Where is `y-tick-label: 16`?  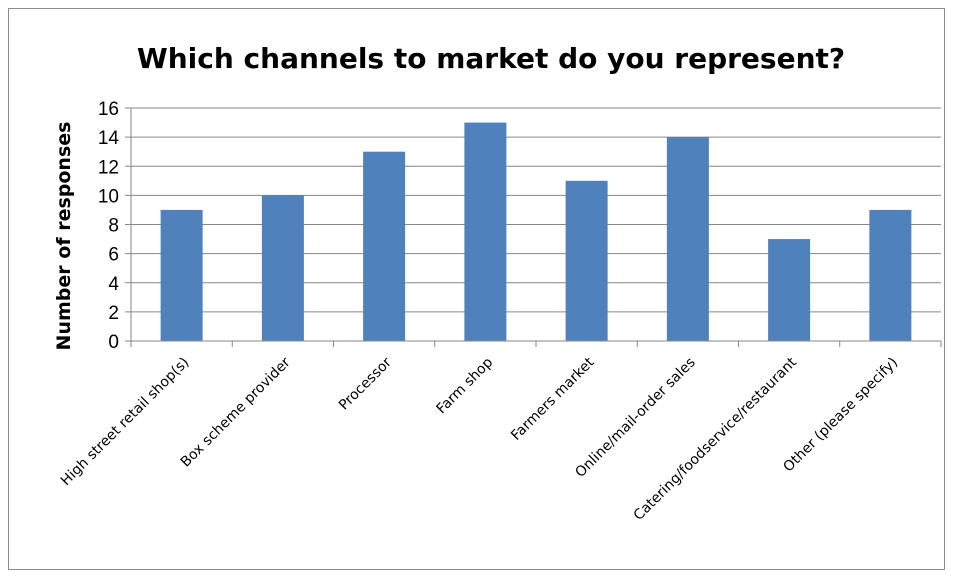 y-tick-label: 16 is located at coordinates (108, 109).